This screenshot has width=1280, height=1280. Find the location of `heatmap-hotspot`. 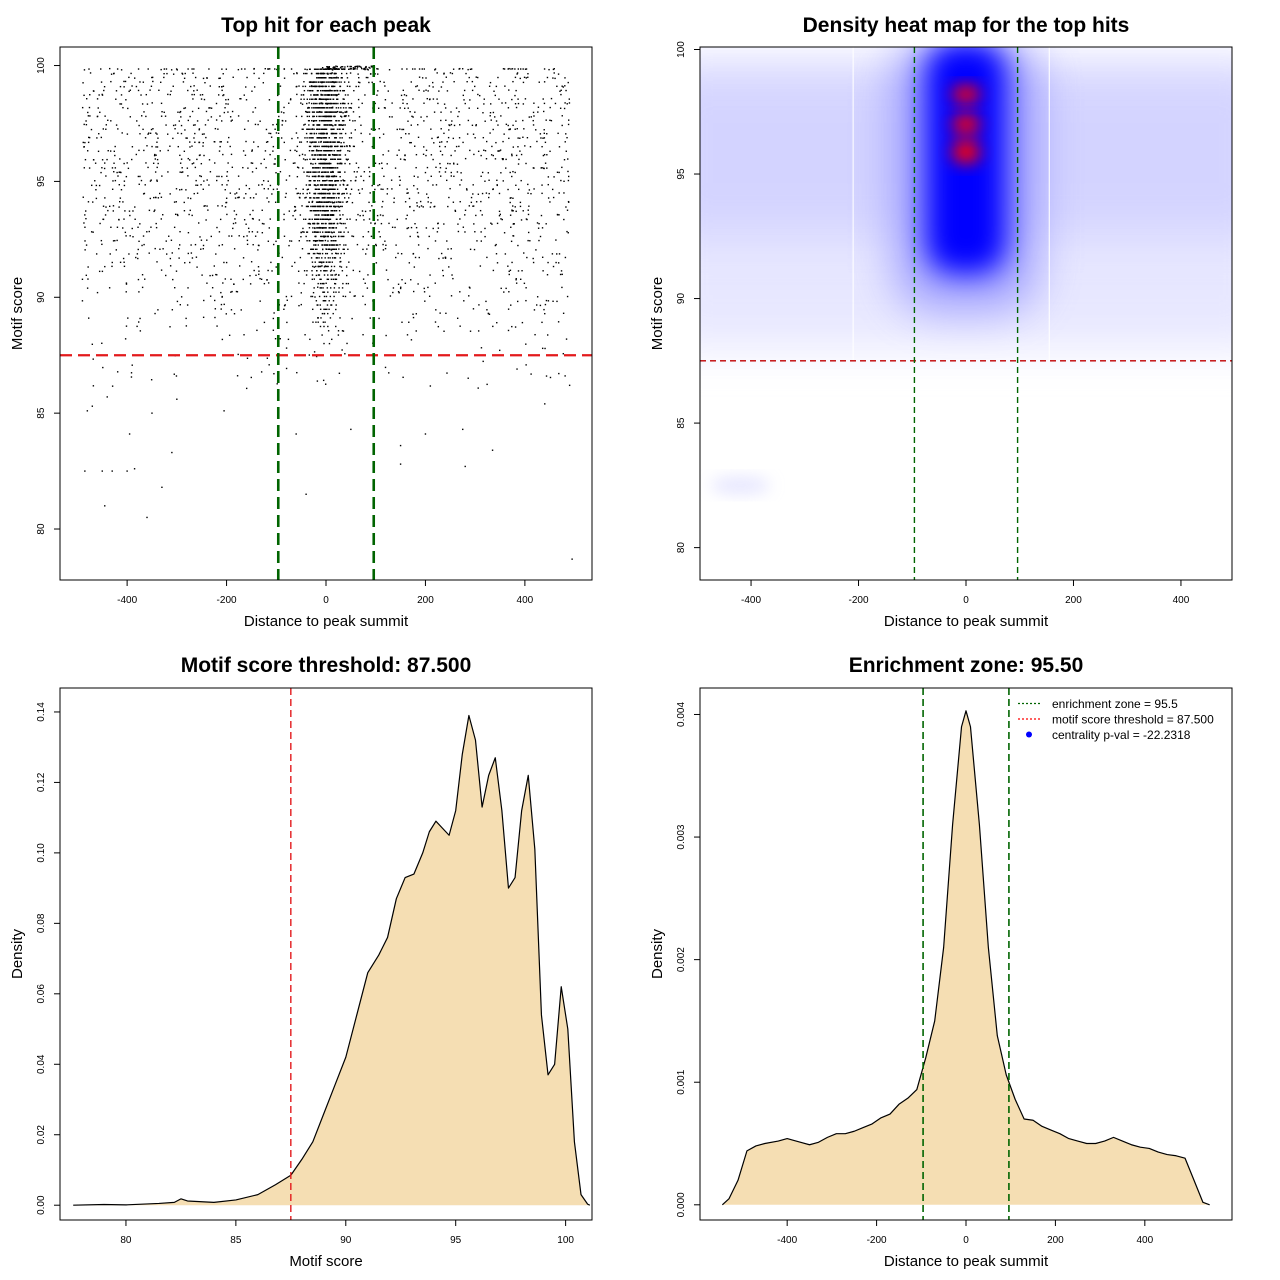

heatmap-hotspot is located at coordinates (966, 124).